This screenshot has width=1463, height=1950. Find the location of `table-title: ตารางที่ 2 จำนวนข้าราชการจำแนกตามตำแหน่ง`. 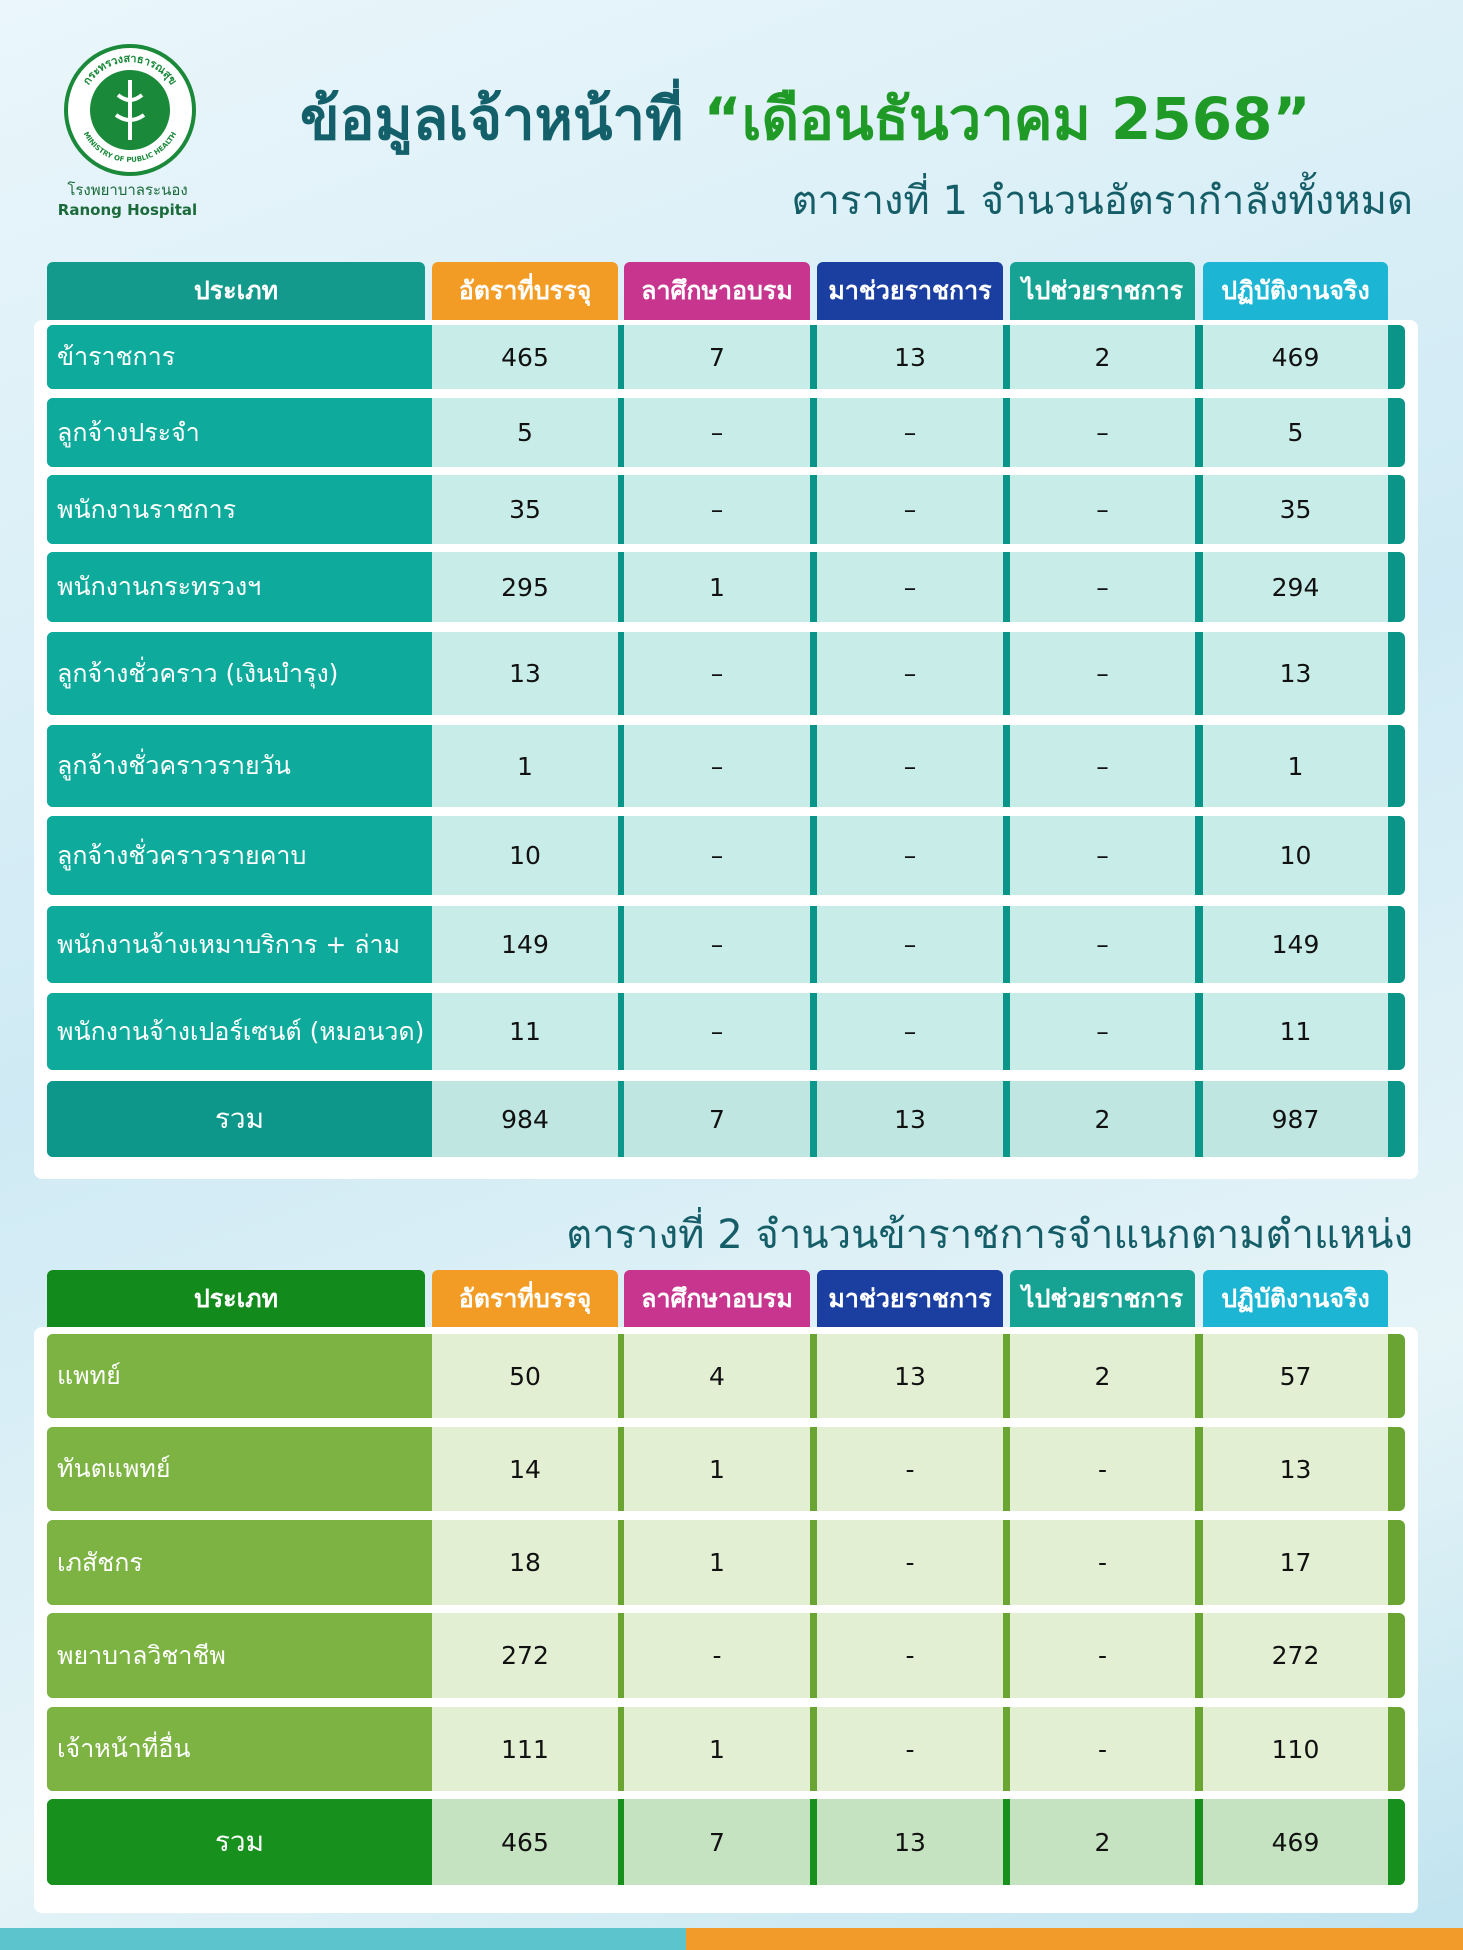

table-title: ตารางที่ 2 จำนวนข้าราชการจำแนกตามตำแหน่ง is located at coordinates (989, 1235).